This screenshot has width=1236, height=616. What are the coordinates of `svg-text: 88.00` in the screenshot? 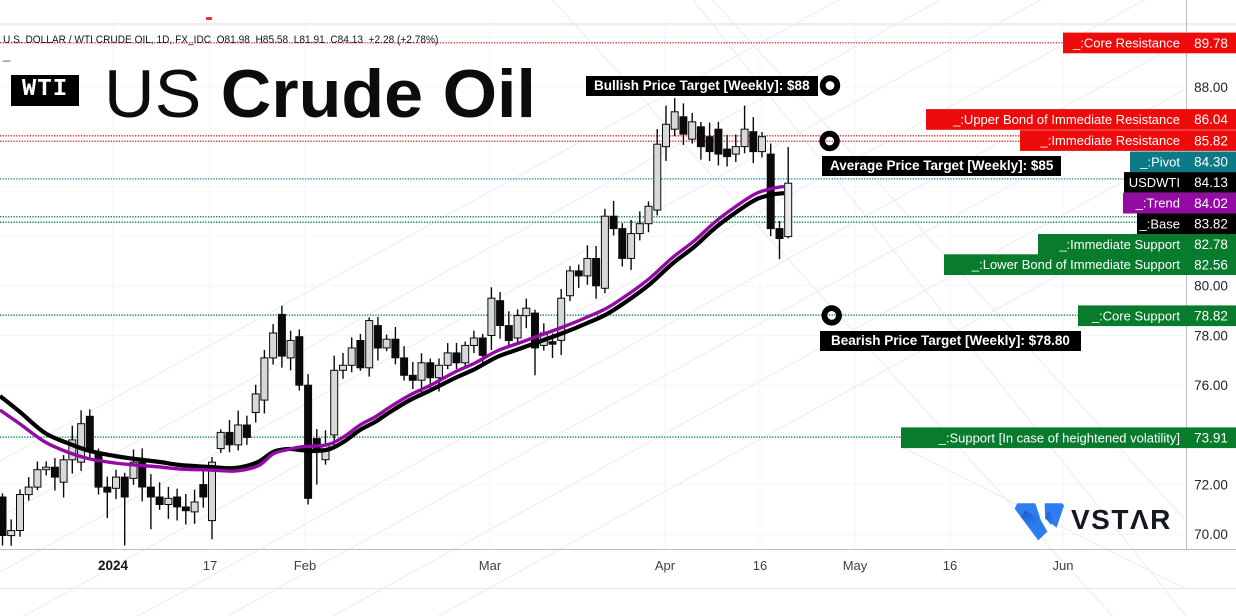 It's located at (1211, 87).